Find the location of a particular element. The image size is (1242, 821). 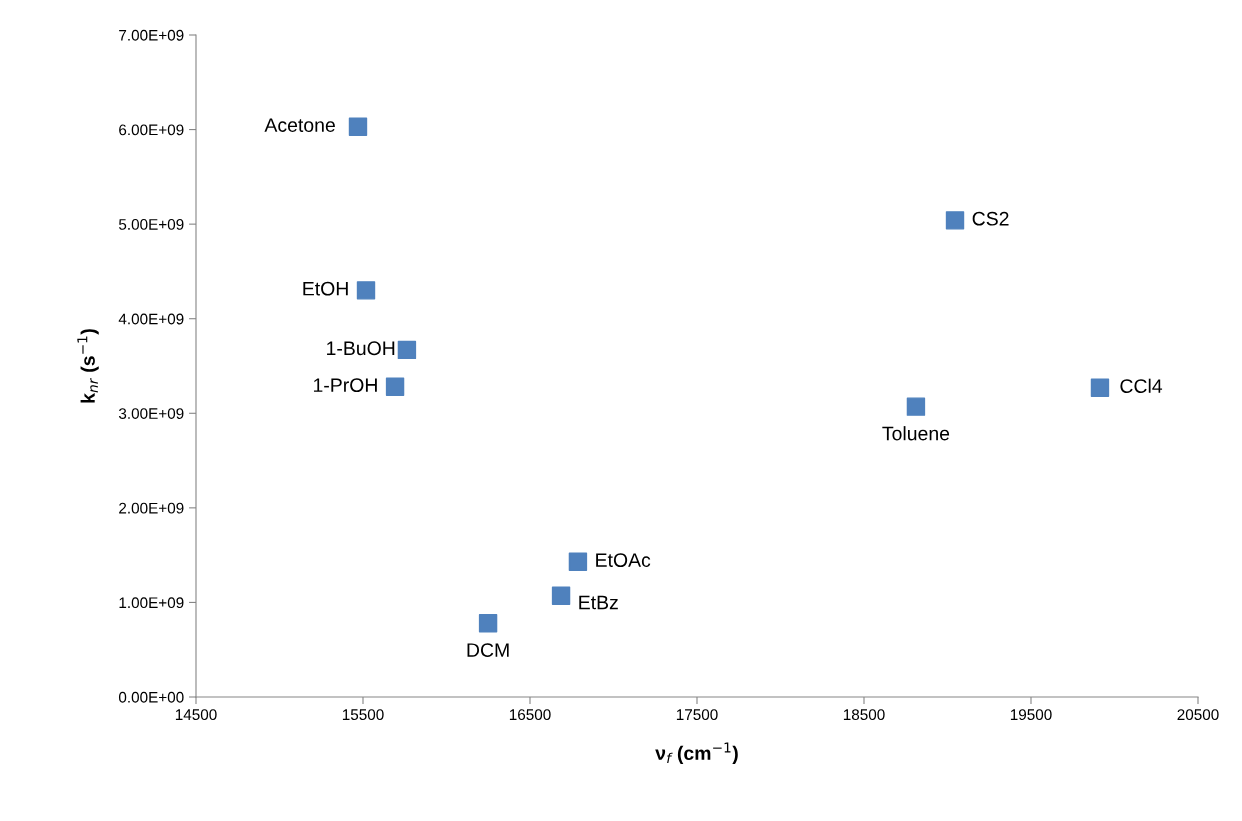

y-tick-label: 6.00E+09 is located at coordinates (151, 130).